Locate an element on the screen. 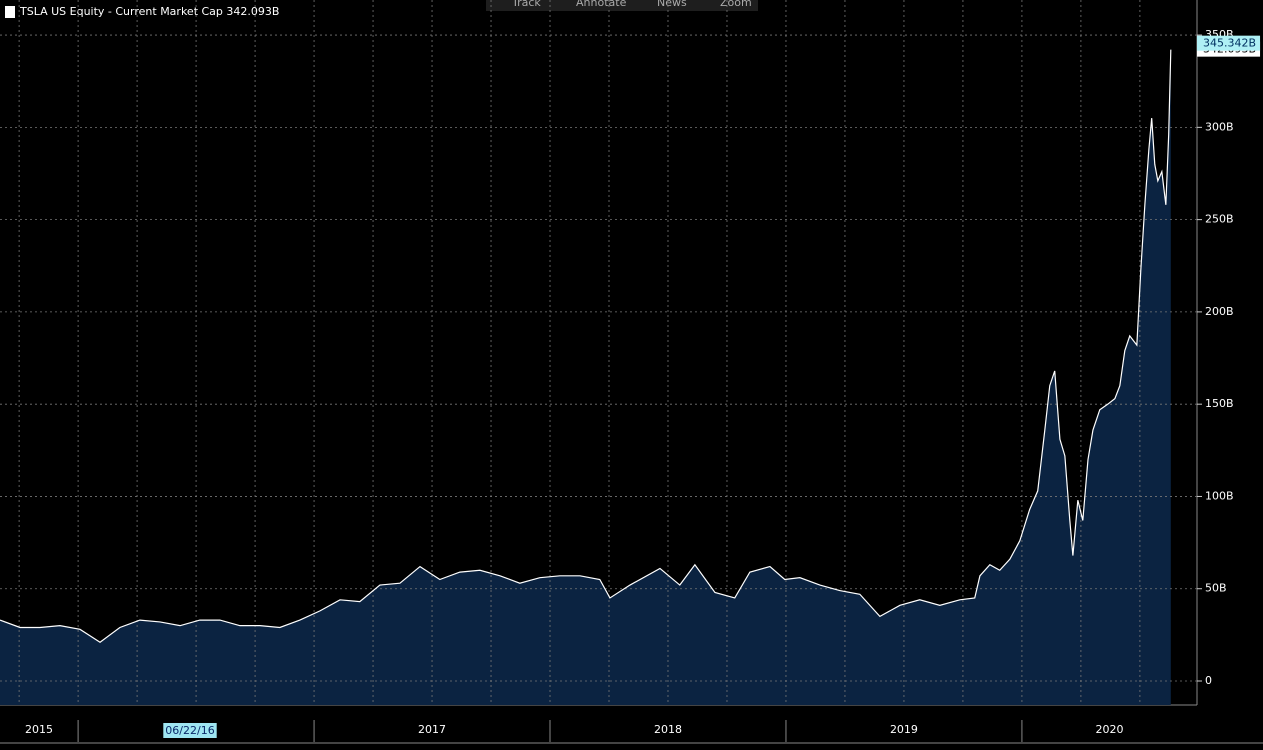 This screenshot has height=750, width=1263. legend-swatch is located at coordinates (10, 12).